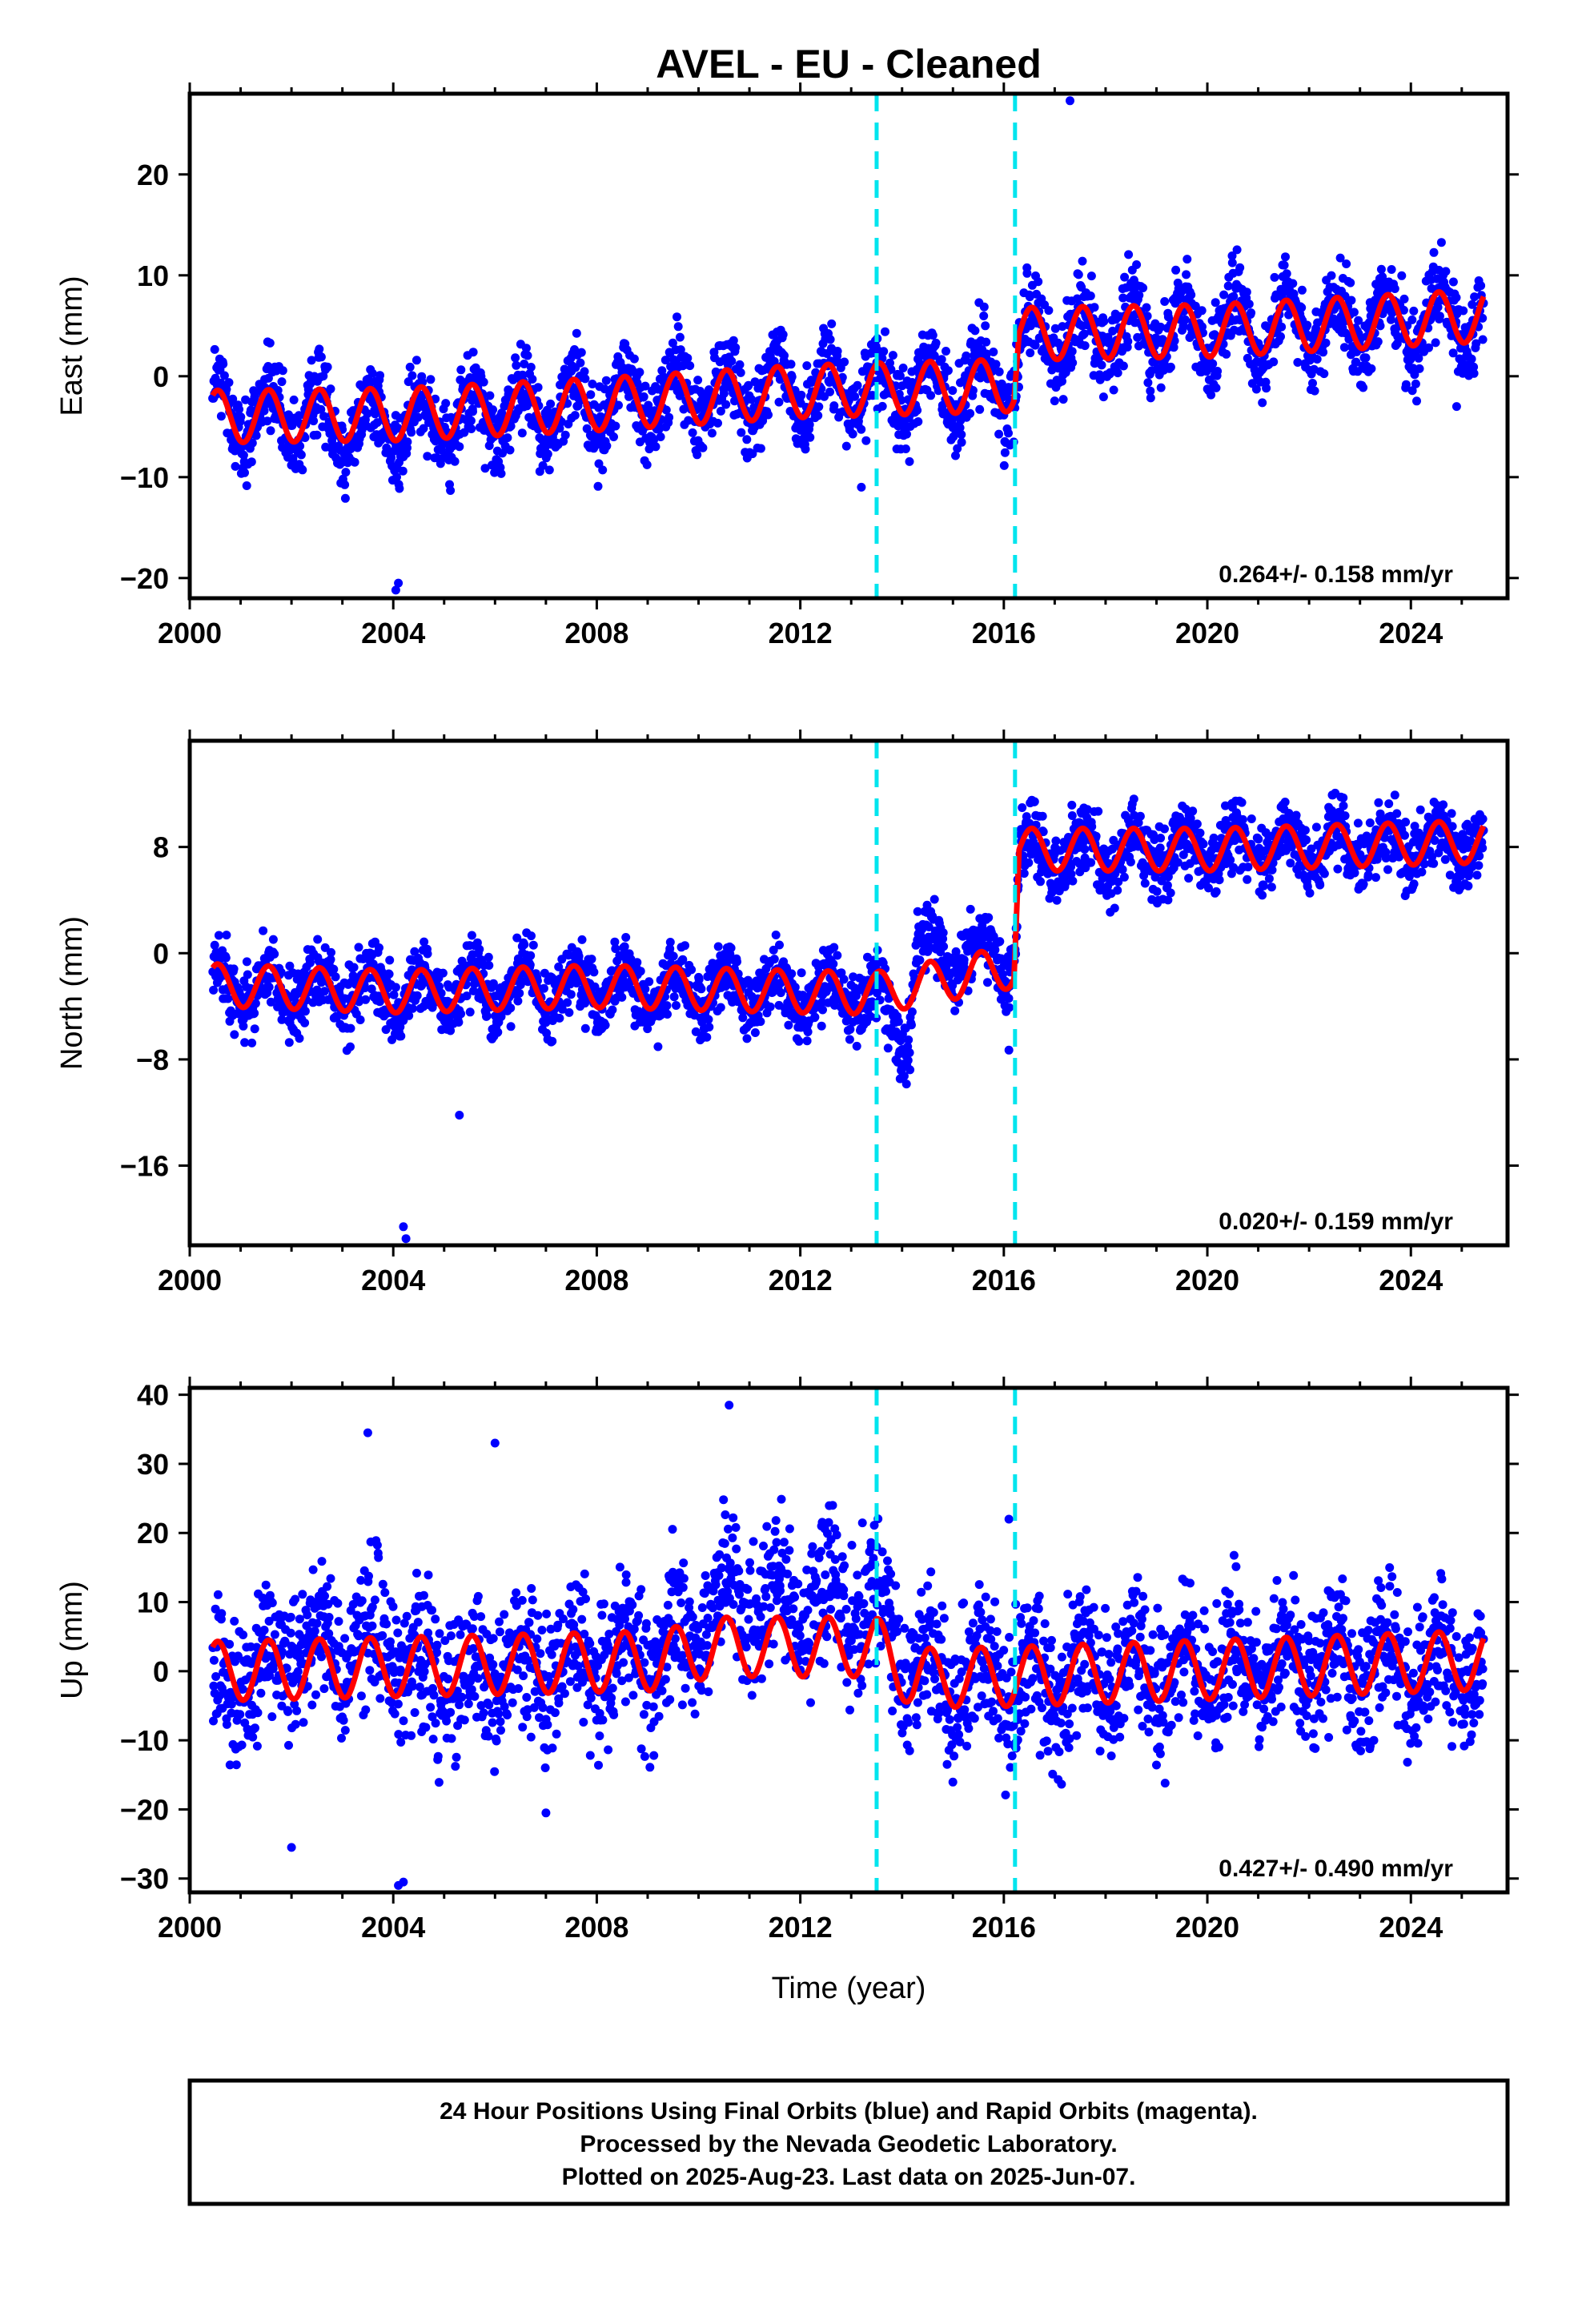  What do you see at coordinates (72, 345) in the screenshot?
I see `y-axis-label: East (mm)` at bounding box center [72, 345].